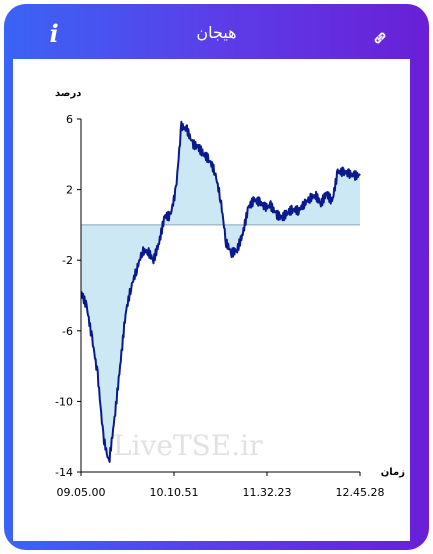  What do you see at coordinates (174, 492) in the screenshot?
I see `x-tick-label: 10.10.51` at bounding box center [174, 492].